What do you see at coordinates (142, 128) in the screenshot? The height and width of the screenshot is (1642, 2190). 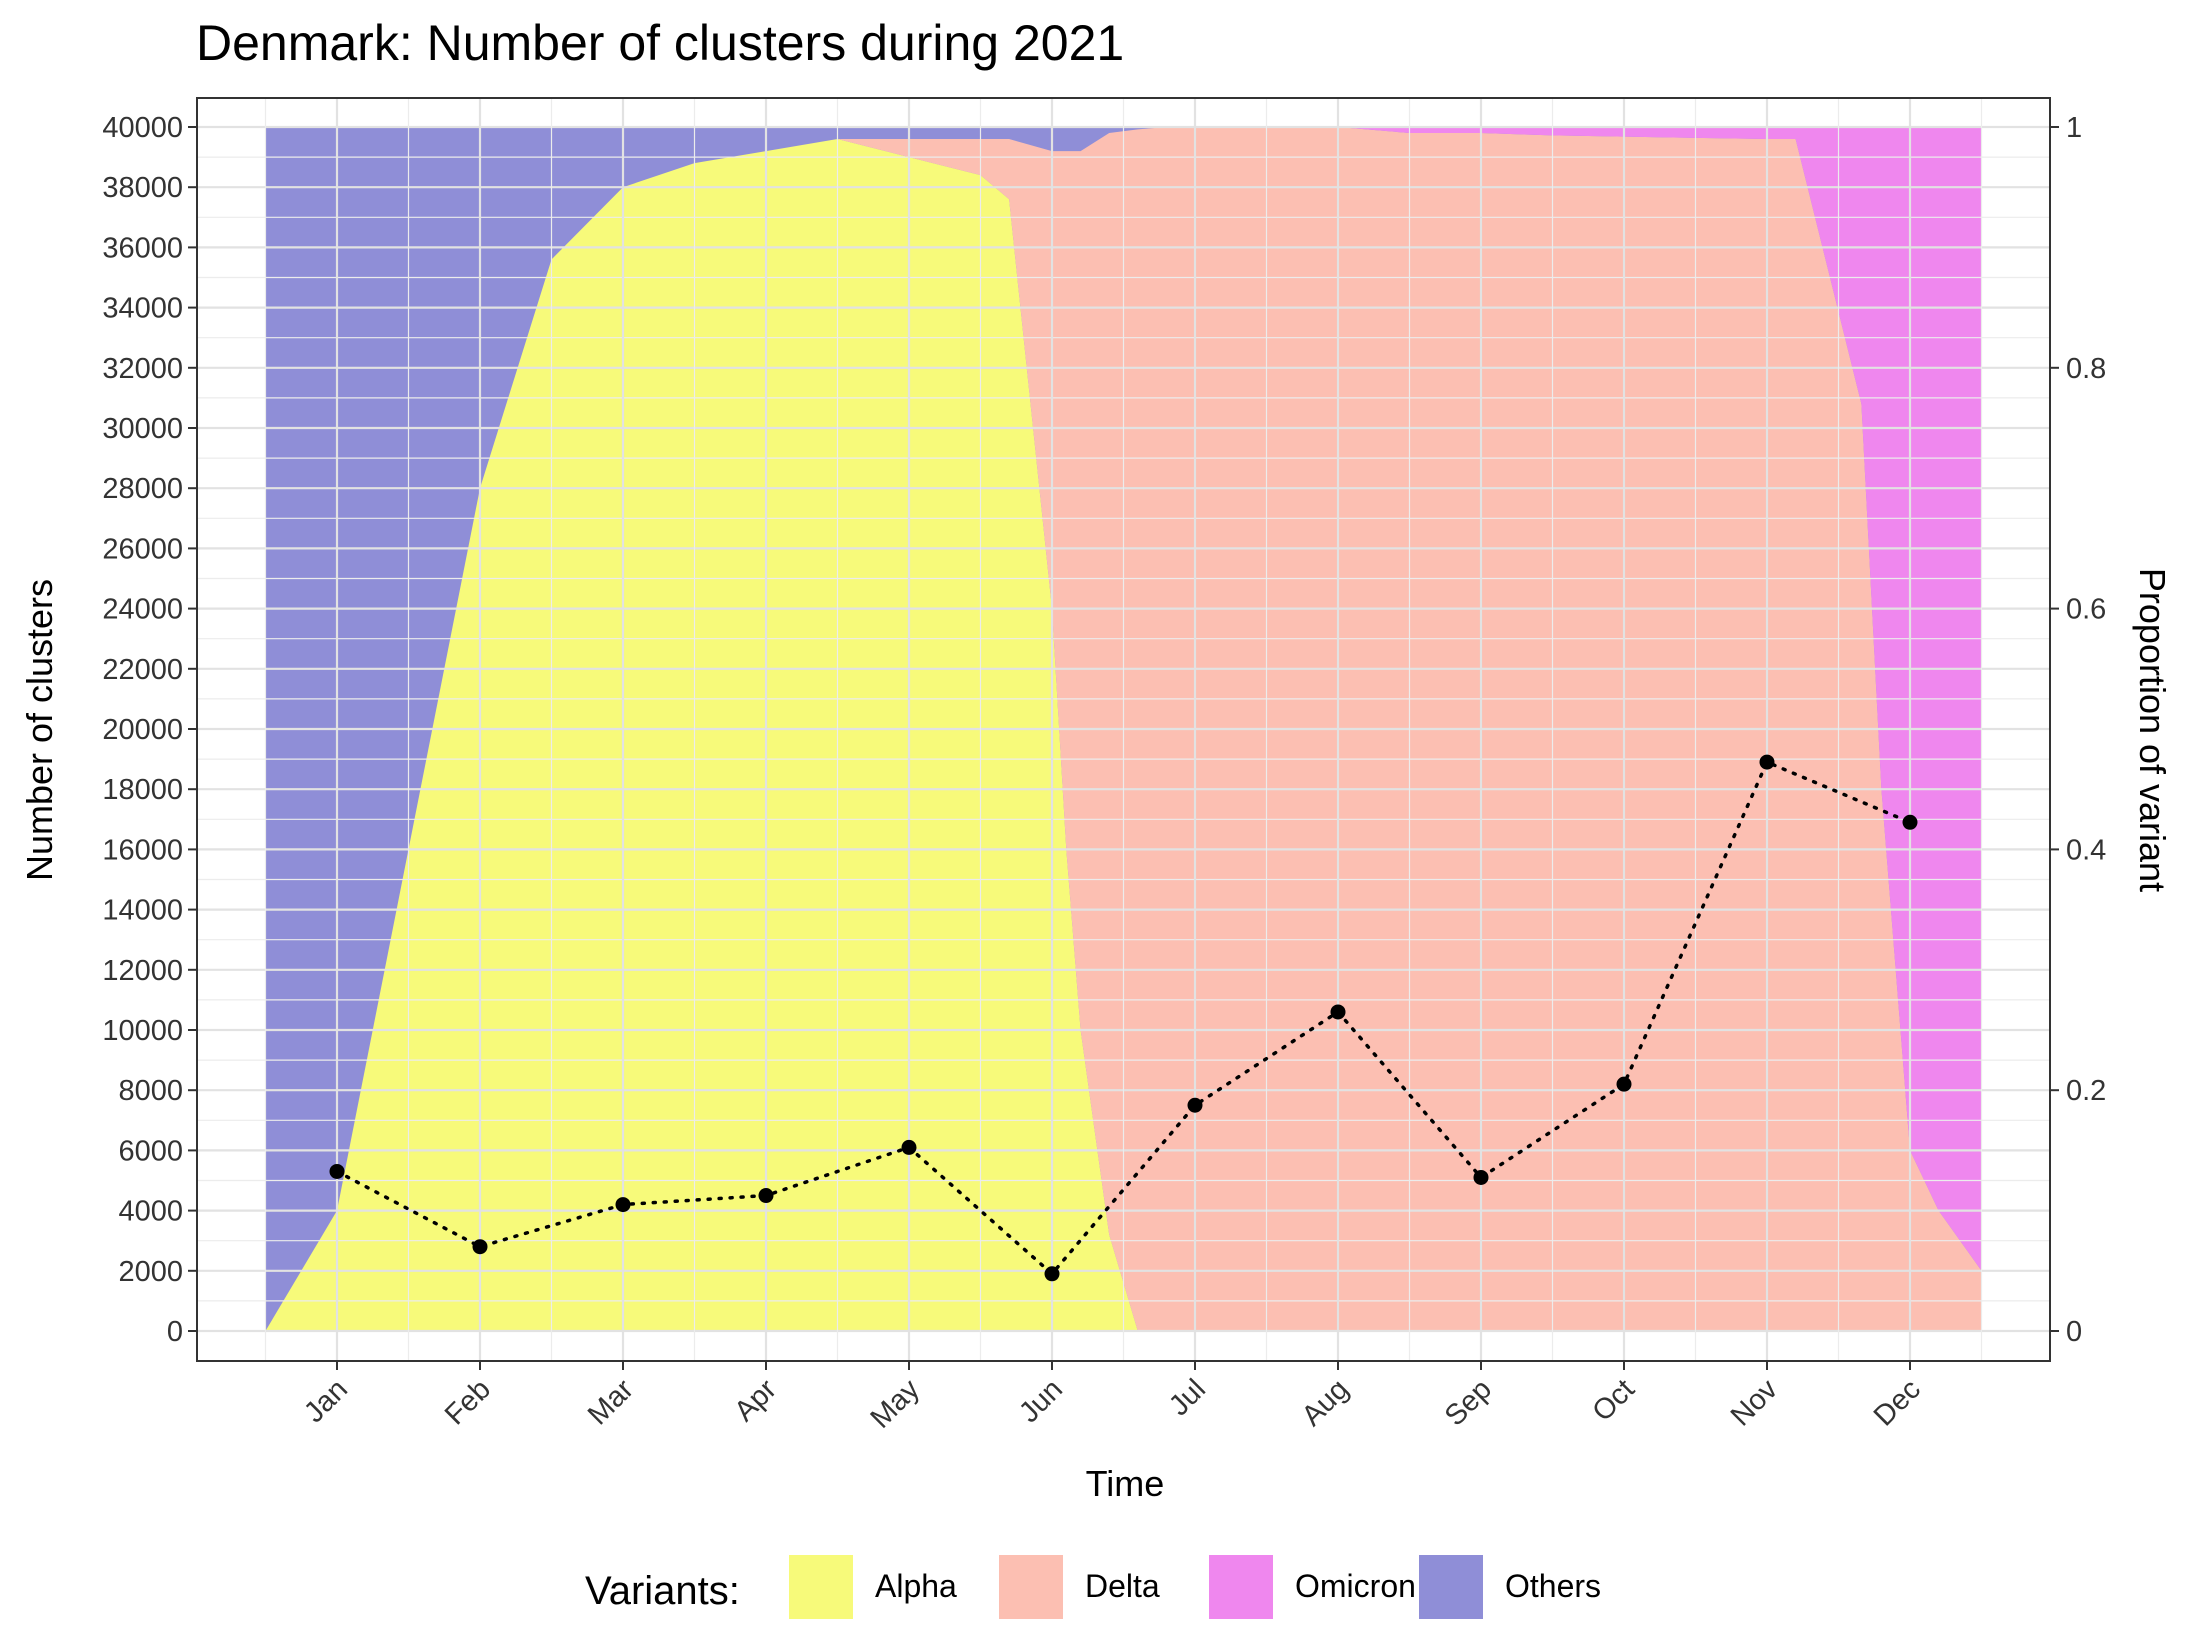 I see `y-tick-label: 40000` at bounding box center [142, 128].